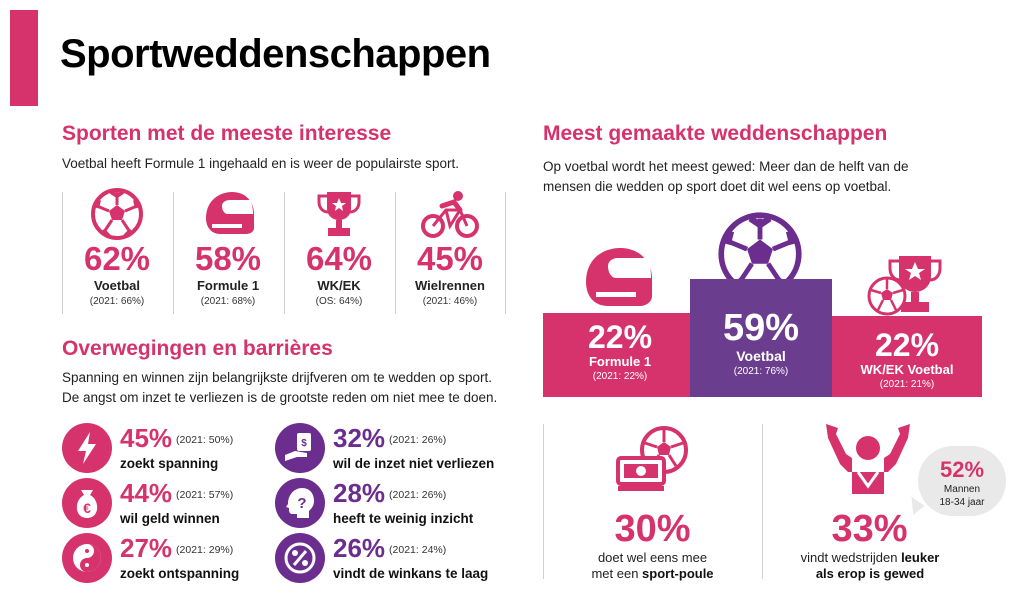 This screenshot has width=1024, height=606. I want to click on barrier-item: 45% (2021: 50%) zoekt spanning, so click(176, 448).